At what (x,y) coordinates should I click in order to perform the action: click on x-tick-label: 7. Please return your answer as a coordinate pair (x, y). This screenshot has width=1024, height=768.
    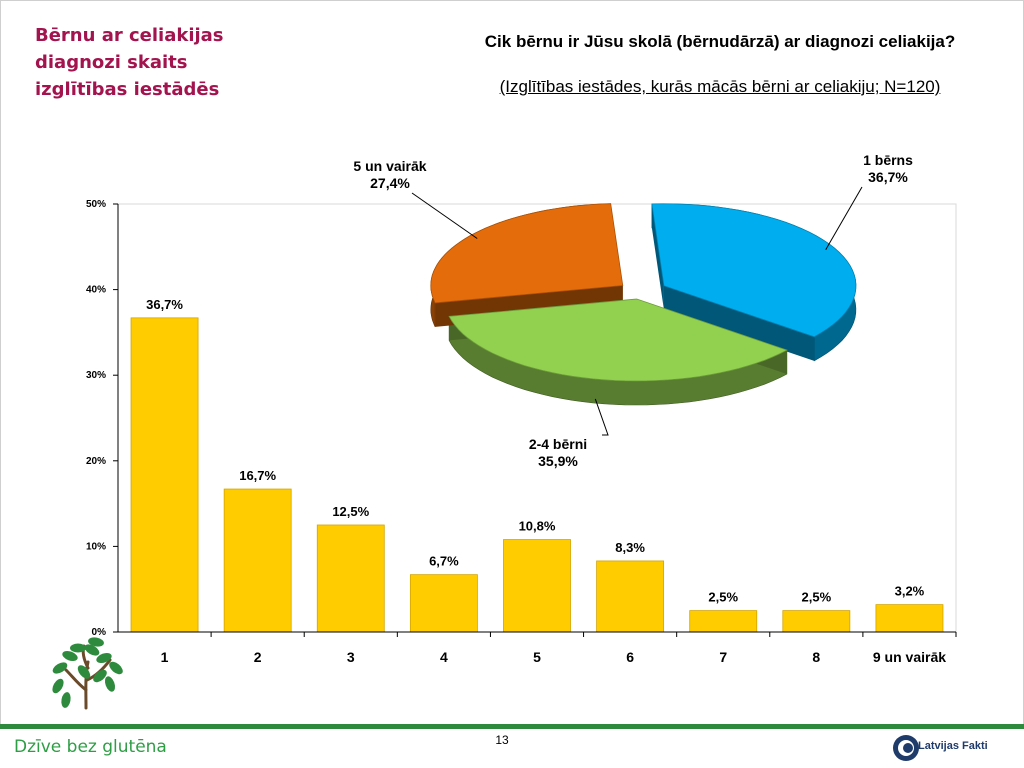
    Looking at the image, I should click on (723, 657).